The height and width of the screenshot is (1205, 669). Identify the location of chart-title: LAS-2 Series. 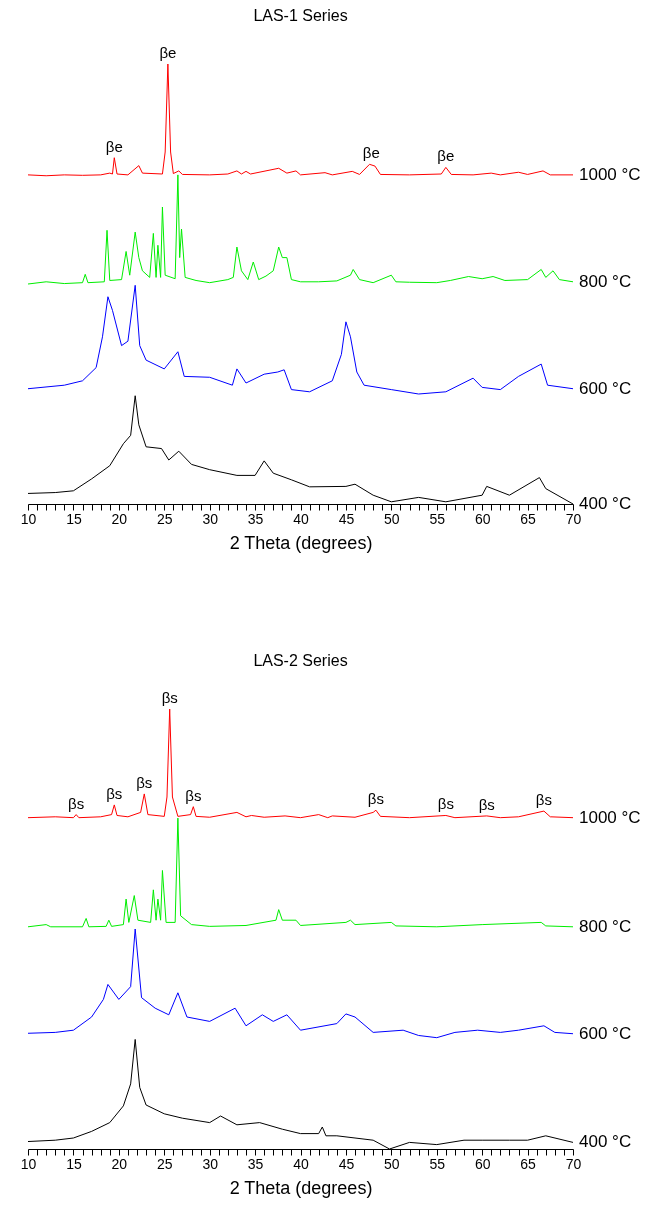
(300, 660).